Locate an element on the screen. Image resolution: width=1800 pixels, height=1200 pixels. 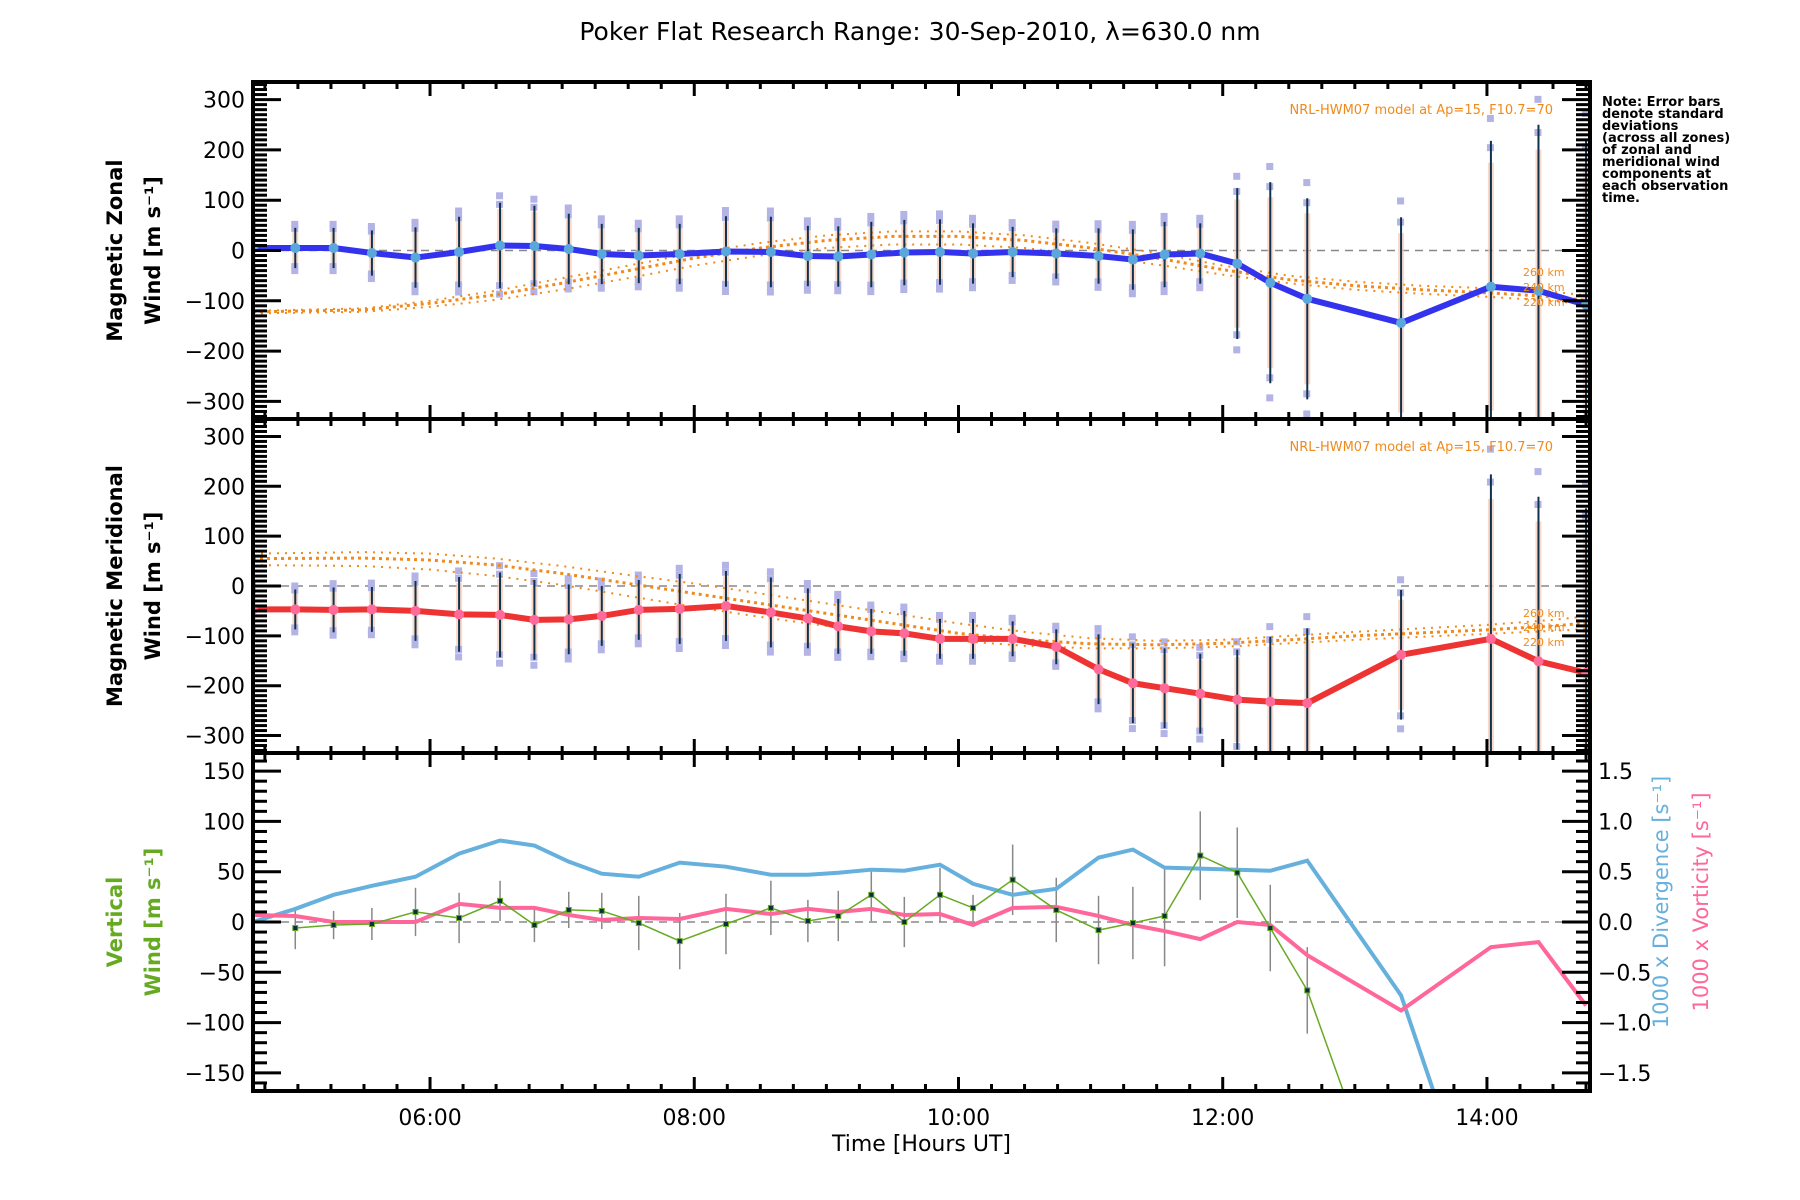
y-tick-label: 300 is located at coordinates (224, 437).